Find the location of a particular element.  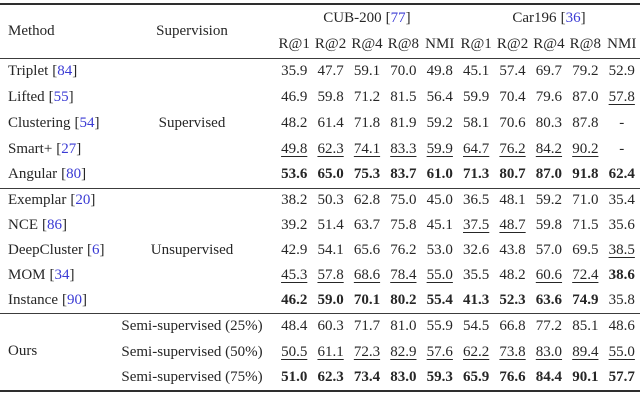

citation-link: 34 is located at coordinates (62, 275).